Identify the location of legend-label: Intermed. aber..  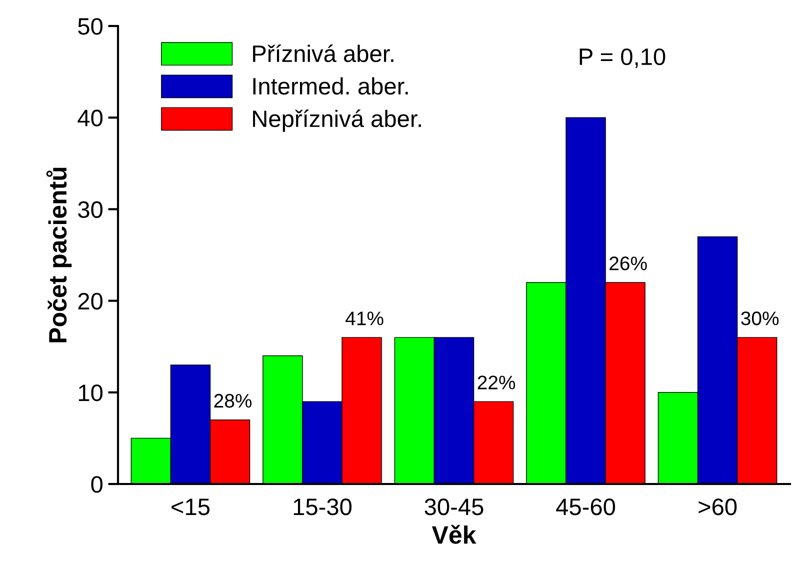
(330, 86).